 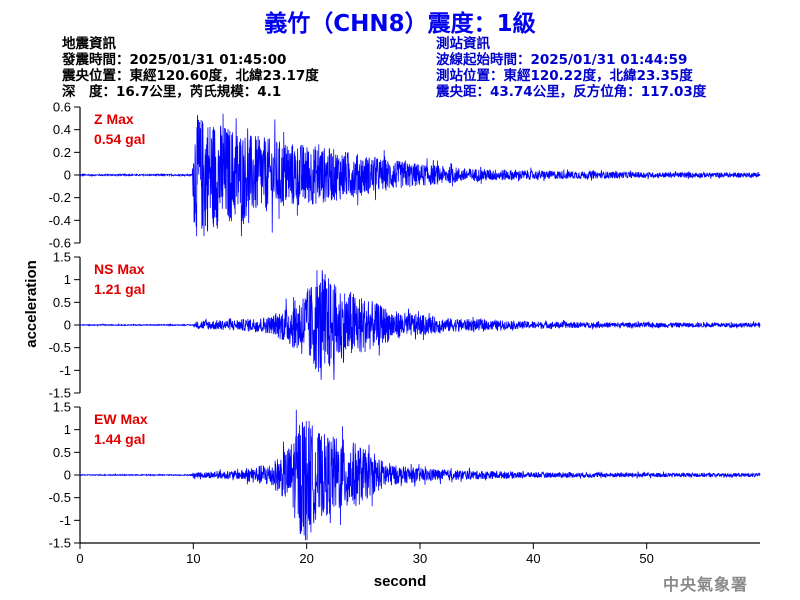 What do you see at coordinates (60, 497) in the screenshot?
I see `y-tick-label-ew: -0.5` at bounding box center [60, 497].